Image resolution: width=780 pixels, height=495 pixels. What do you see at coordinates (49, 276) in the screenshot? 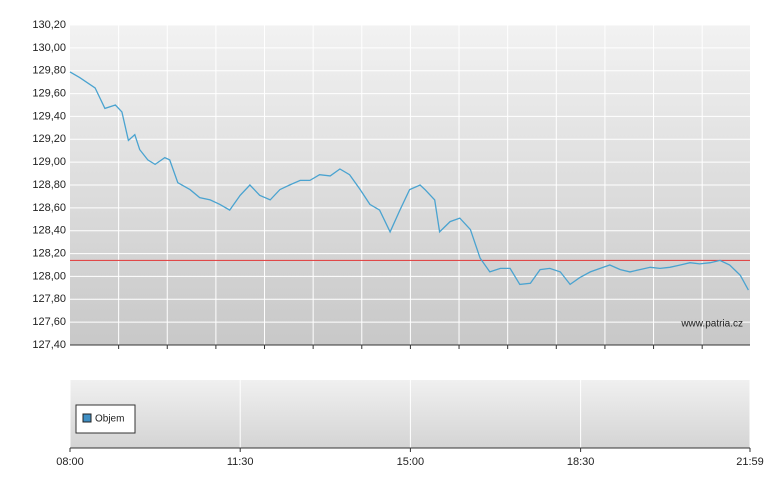
I see `y-tick-label: 128,00` at bounding box center [49, 276].